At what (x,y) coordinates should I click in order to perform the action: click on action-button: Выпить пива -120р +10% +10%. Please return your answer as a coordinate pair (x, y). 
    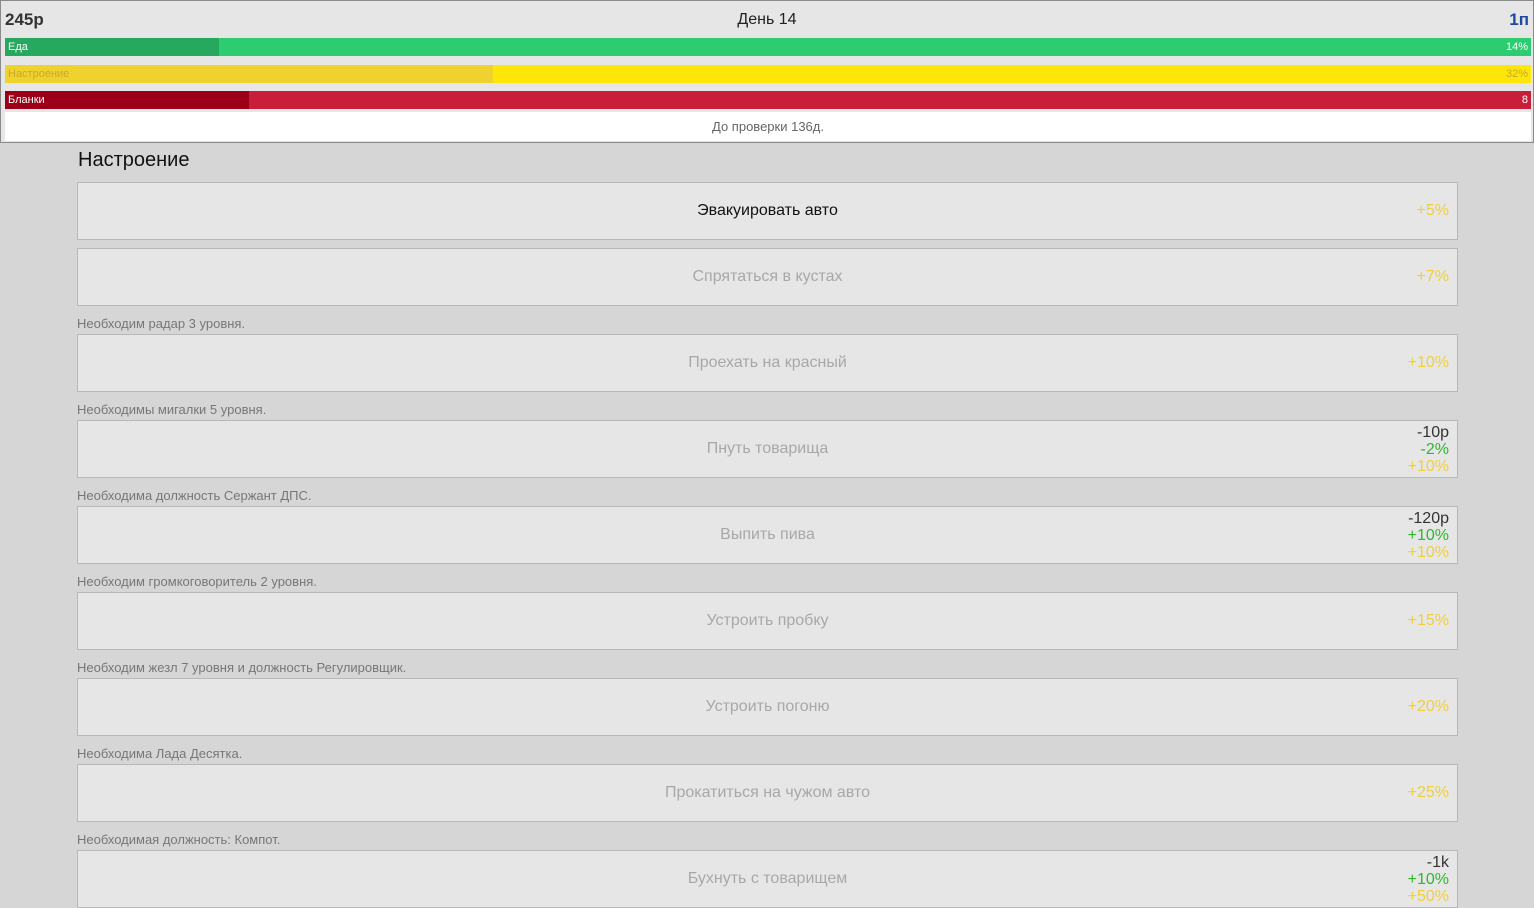
    Looking at the image, I should click on (767, 535).